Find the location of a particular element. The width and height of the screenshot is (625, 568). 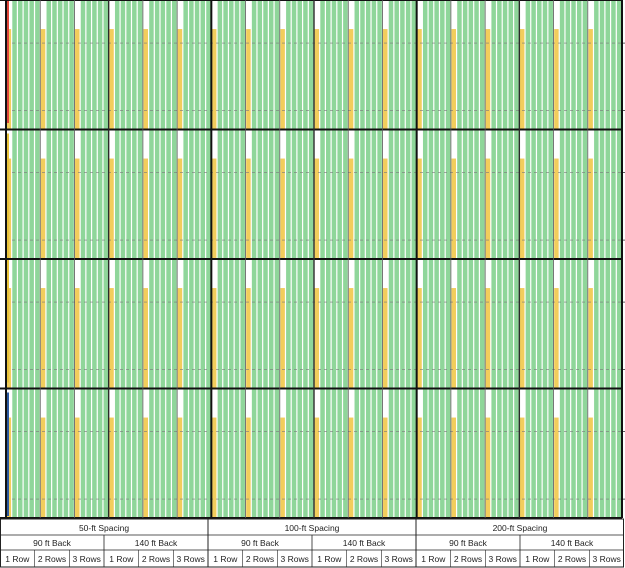

row-count-label: 2 Rows is located at coordinates (260, 559).